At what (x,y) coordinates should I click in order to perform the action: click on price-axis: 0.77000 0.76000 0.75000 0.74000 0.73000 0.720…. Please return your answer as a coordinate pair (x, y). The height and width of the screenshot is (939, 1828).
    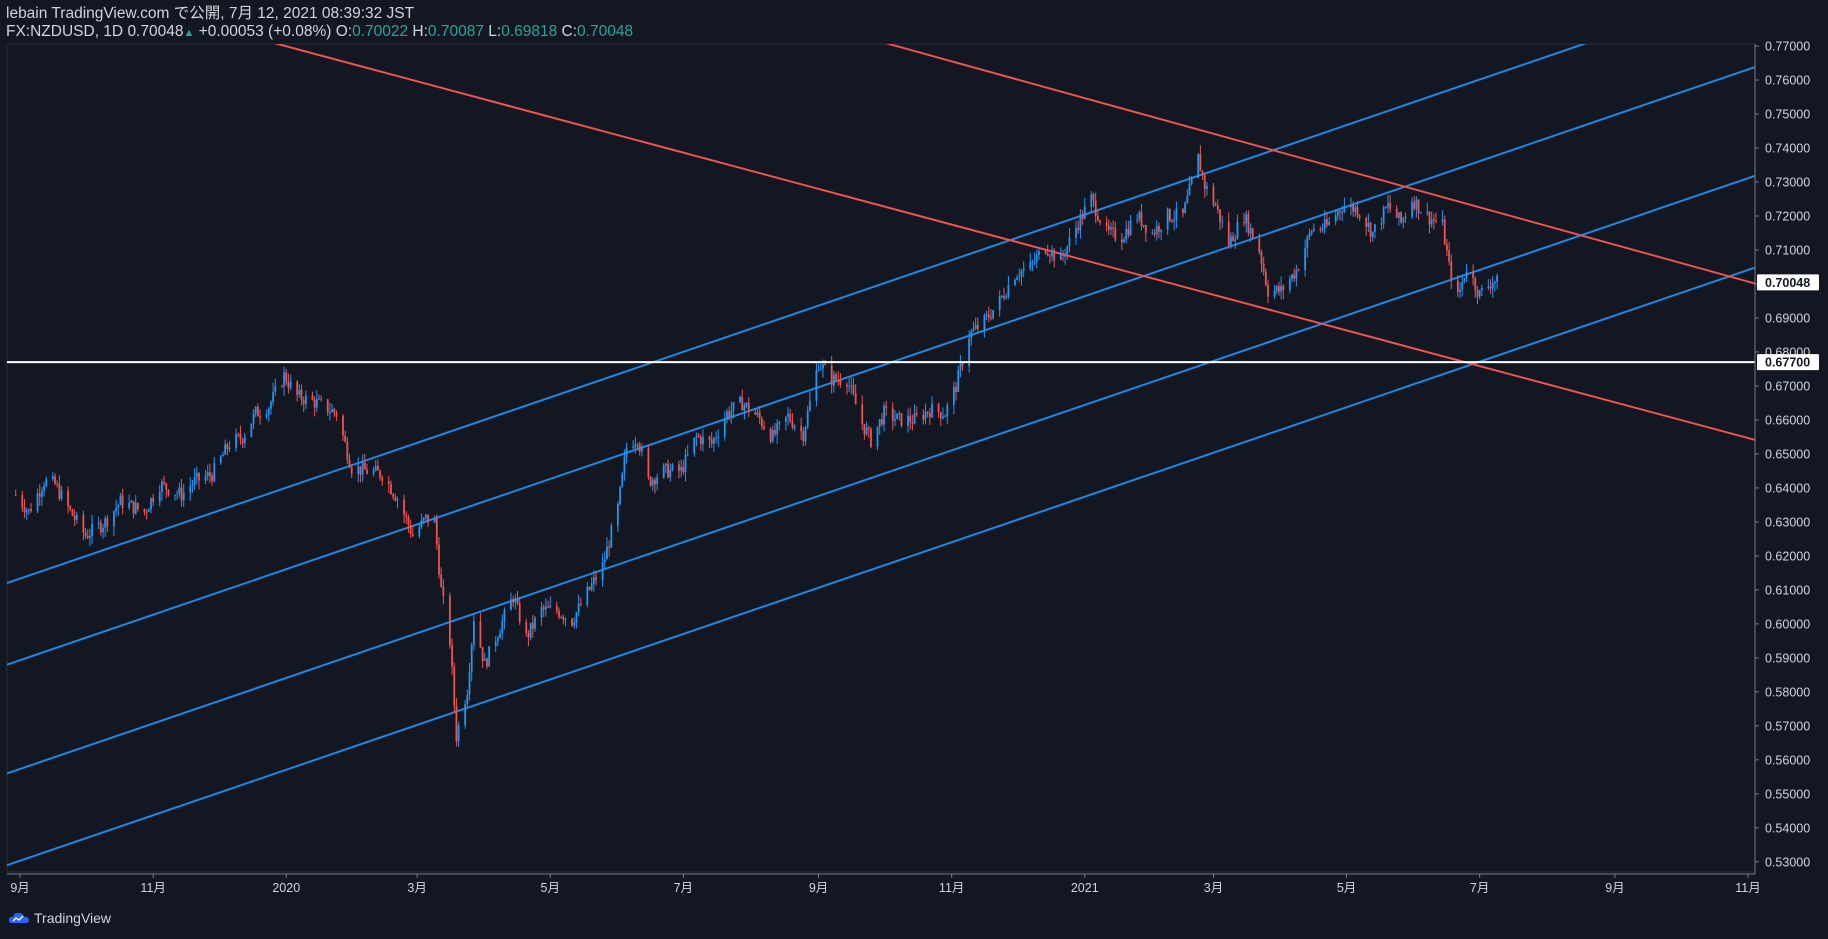
    Looking at the image, I should click on (1782, 455).